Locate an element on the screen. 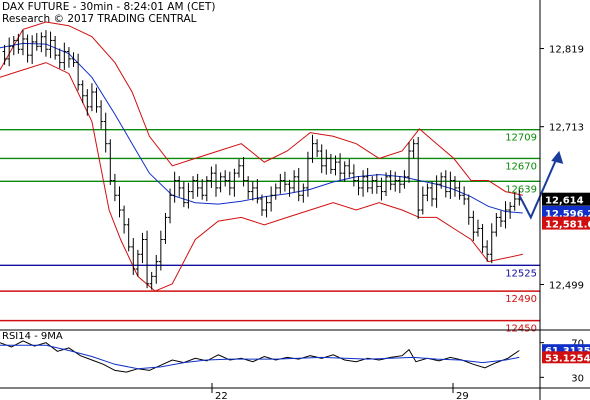 The width and height of the screenshot is (590, 400). rsi-ma-line is located at coordinates (260, 357).